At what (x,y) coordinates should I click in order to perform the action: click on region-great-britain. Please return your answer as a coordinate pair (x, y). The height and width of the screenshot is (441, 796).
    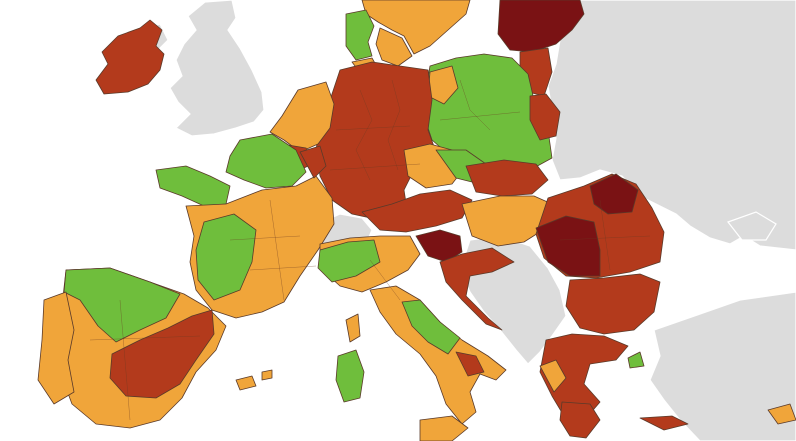
    Looking at the image, I should click on (217, 68).